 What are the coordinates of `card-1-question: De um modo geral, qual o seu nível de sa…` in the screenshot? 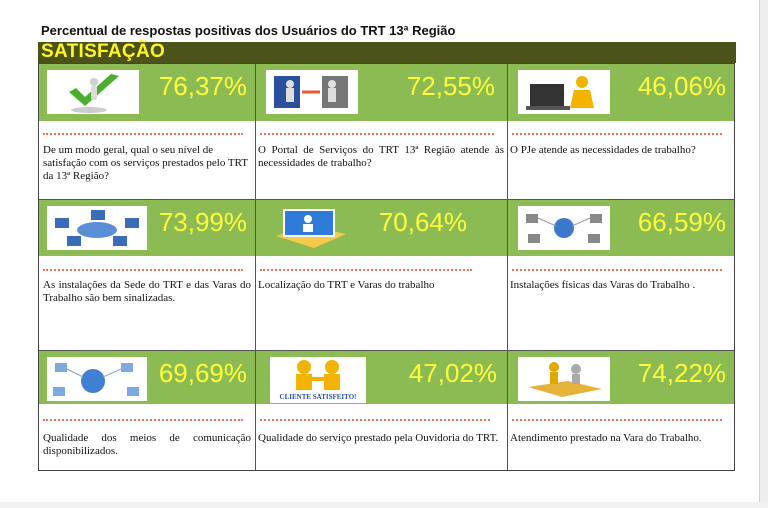 It's located at (145, 163).